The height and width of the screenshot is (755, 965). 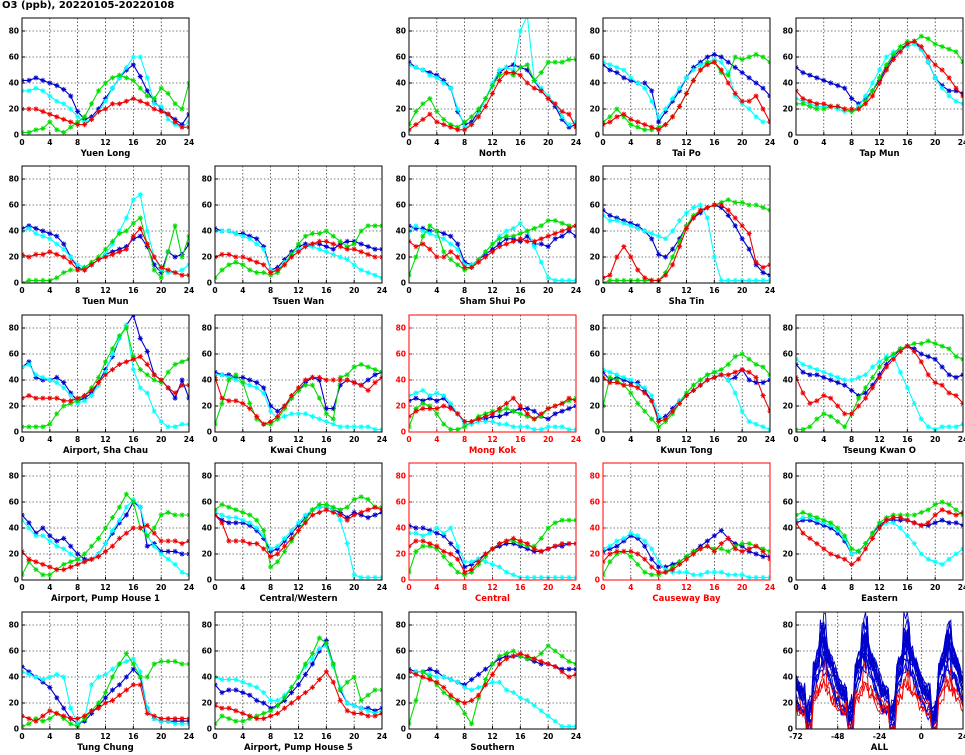 What do you see at coordinates (298, 302) in the screenshot?
I see `panel-title: Tsuen Wan` at bounding box center [298, 302].